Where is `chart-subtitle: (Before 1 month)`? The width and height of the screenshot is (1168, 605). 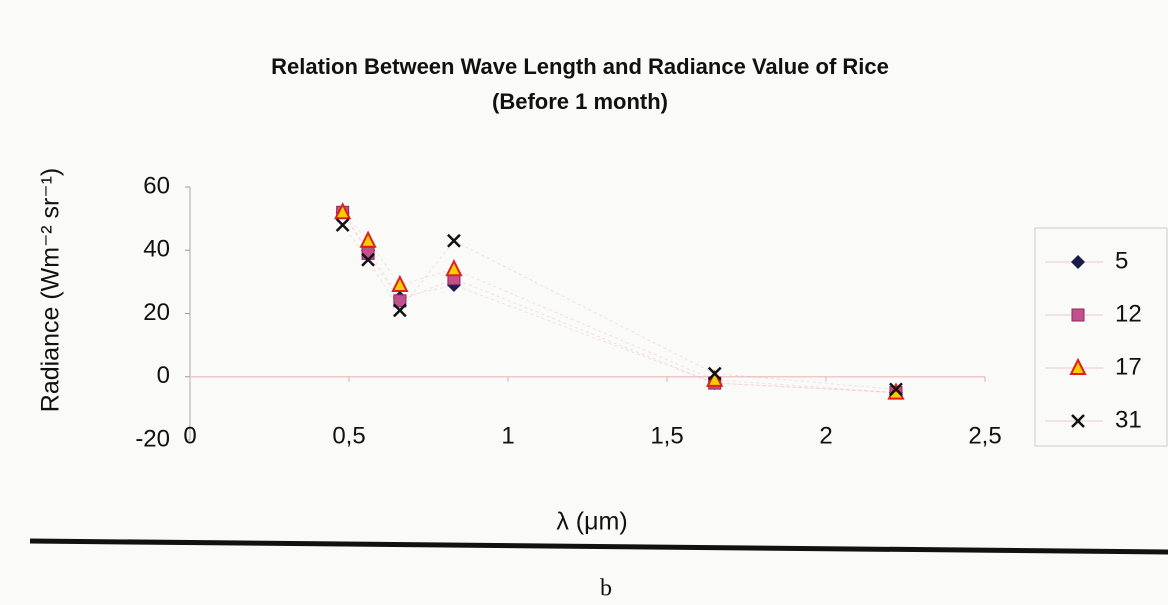
chart-subtitle: (Before 1 month) is located at coordinates (580, 101).